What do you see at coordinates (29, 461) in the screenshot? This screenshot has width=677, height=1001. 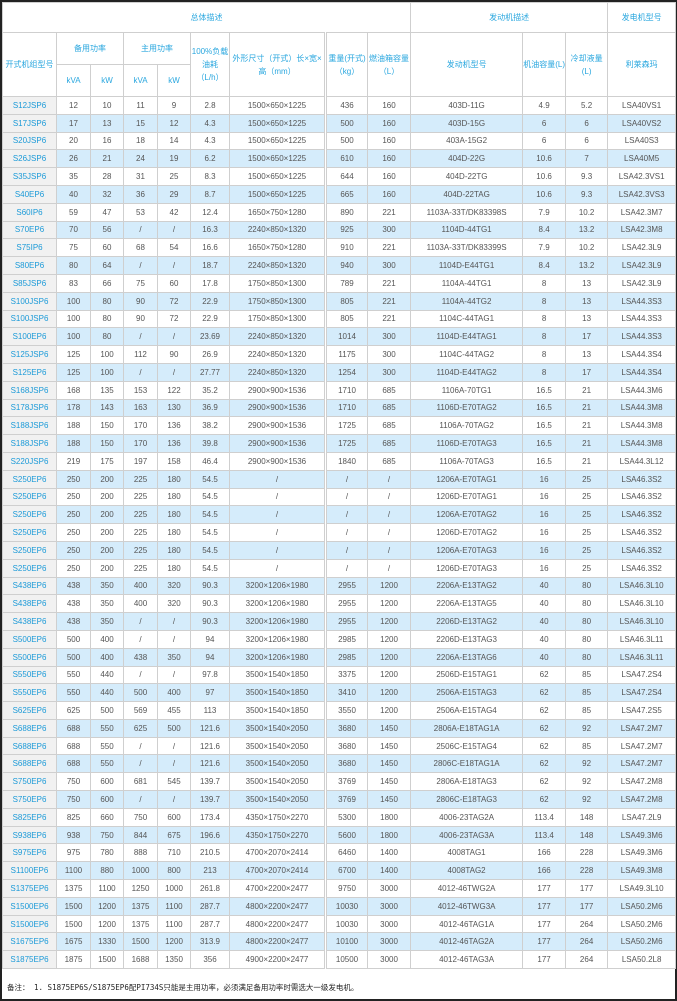 I see `model-cell: S220JSP6` at bounding box center [29, 461].